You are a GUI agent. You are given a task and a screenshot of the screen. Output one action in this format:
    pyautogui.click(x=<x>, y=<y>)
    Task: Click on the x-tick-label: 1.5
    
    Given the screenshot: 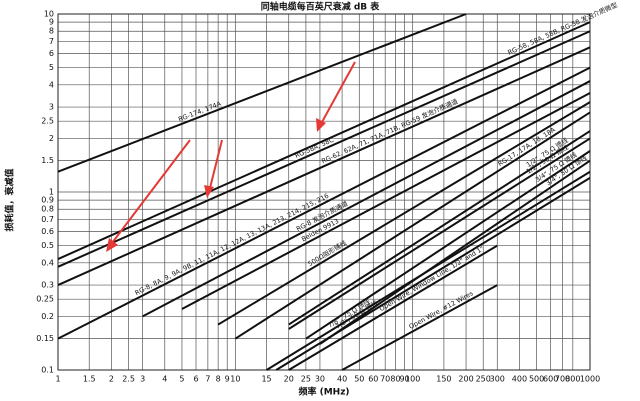 What is the action you would take?
    pyautogui.click(x=89, y=379)
    